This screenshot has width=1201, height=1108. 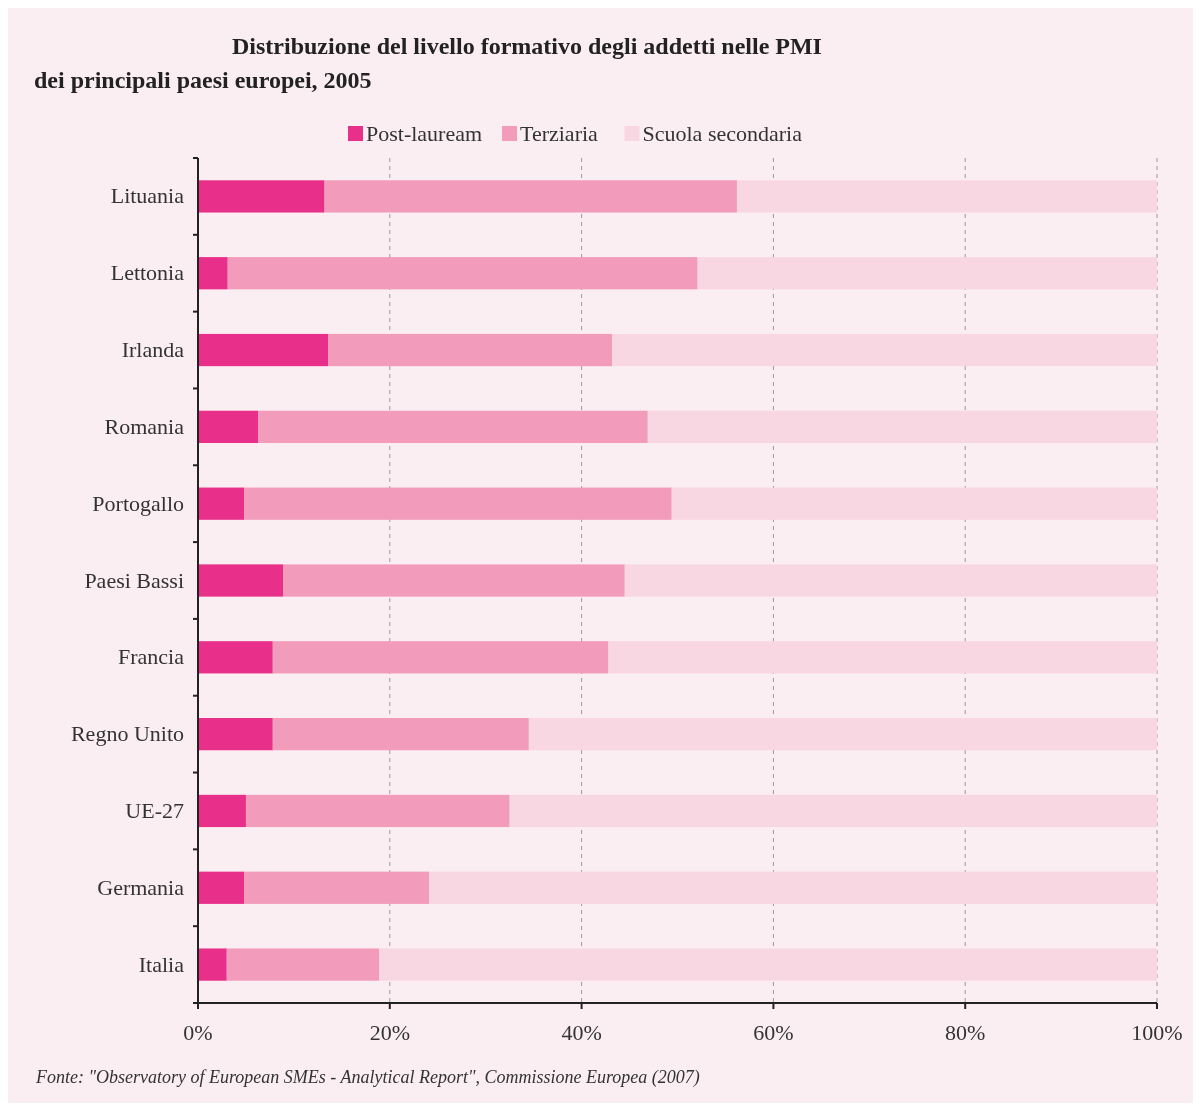 I want to click on x-tick-label: 100%, so click(x=1157, y=1032).